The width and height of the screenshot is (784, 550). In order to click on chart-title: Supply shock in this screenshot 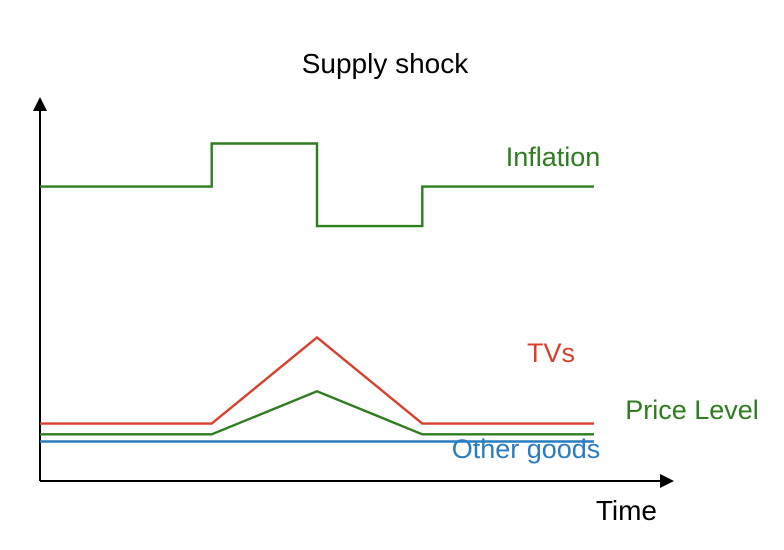, I will do `click(386, 63)`.